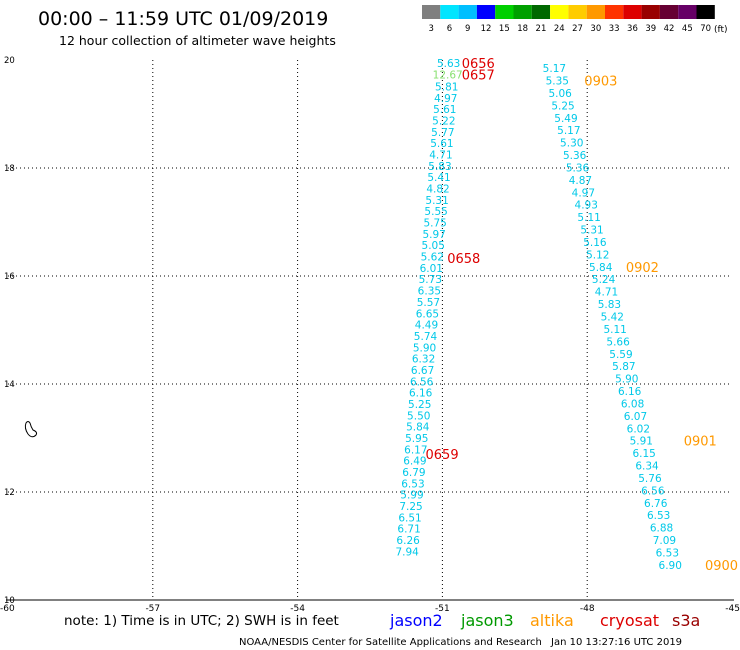  Describe the element at coordinates (416, 620) in the screenshot. I see `satellite-legend-jason2: jason2` at that location.